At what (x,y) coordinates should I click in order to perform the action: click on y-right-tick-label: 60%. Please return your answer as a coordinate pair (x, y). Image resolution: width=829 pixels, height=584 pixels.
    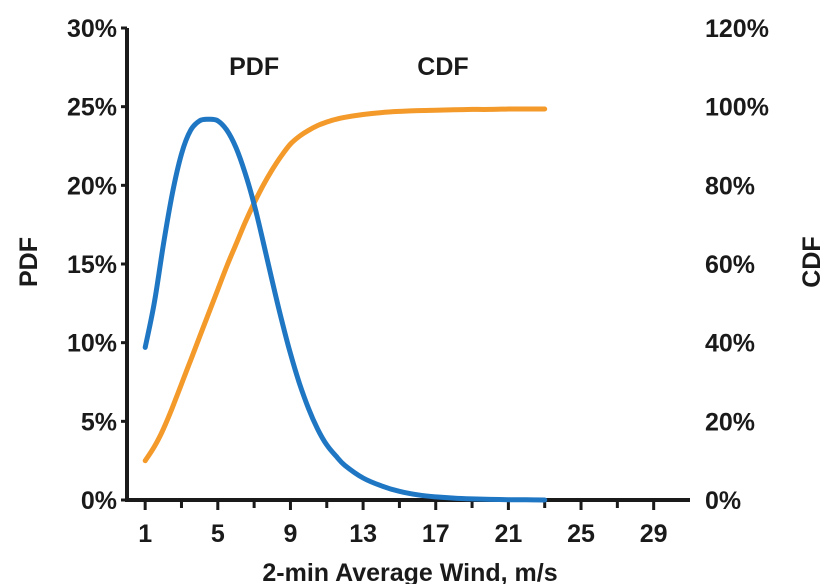
    Looking at the image, I should click on (730, 265).